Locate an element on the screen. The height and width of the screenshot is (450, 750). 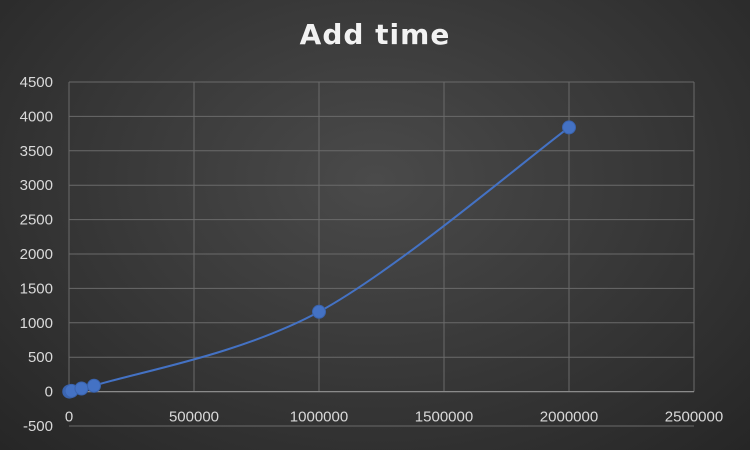
x-tick-label: 2000000 is located at coordinates (569, 417).